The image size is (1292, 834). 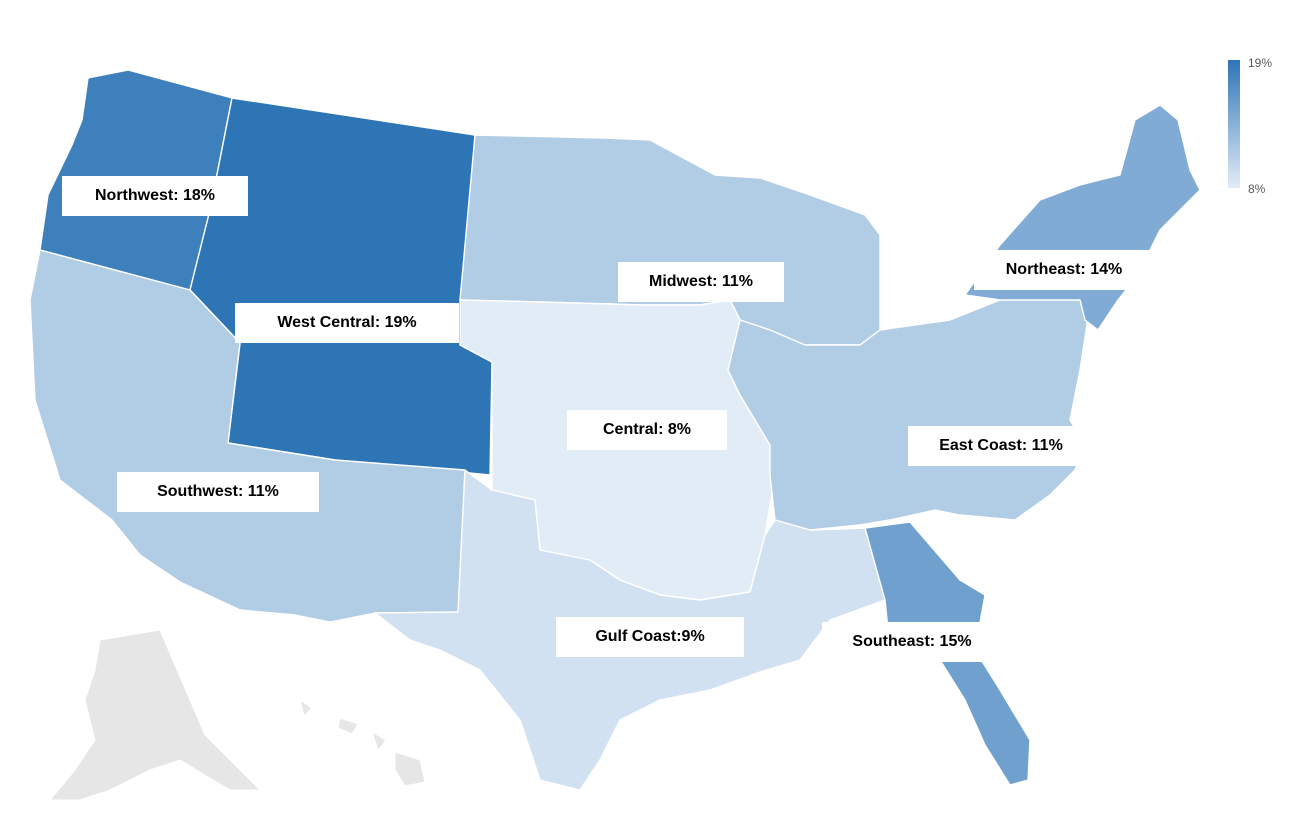 What do you see at coordinates (701, 282) in the screenshot?
I see `label-midwest: Midwest: 11%` at bounding box center [701, 282].